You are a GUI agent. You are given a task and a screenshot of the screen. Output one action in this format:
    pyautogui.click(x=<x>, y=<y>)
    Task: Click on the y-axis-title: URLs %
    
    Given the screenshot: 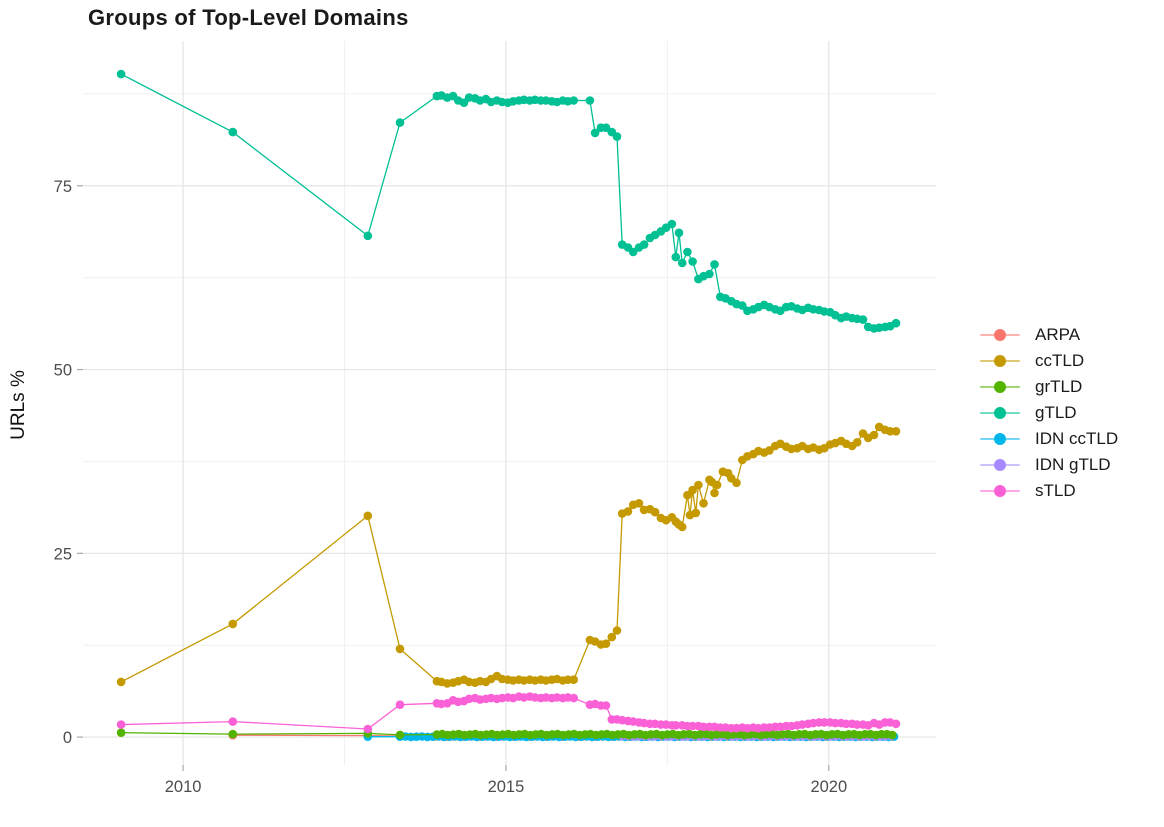 What is the action you would take?
    pyautogui.click(x=18, y=405)
    